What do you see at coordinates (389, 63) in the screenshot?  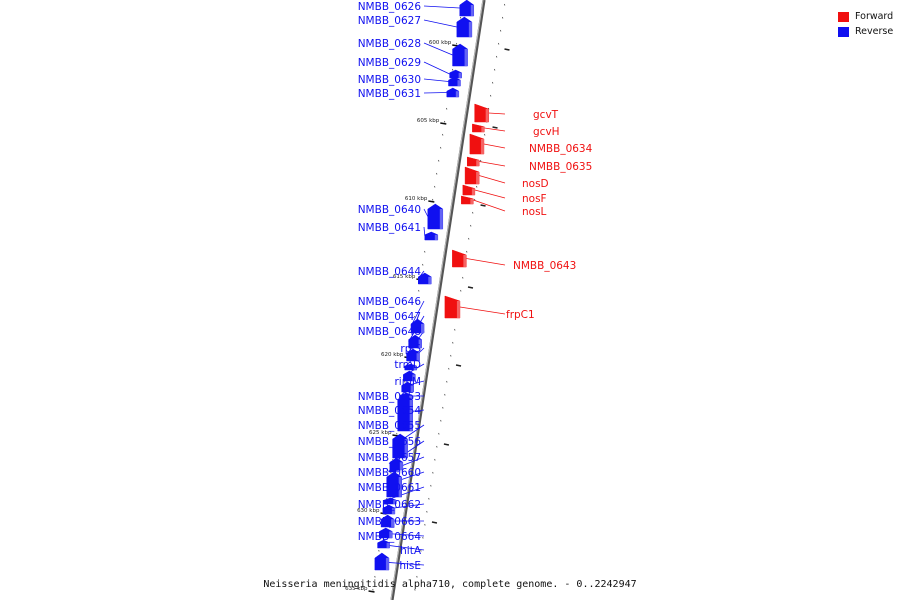 I see `reverse-gene-label: NMBB_0629` at bounding box center [389, 63].